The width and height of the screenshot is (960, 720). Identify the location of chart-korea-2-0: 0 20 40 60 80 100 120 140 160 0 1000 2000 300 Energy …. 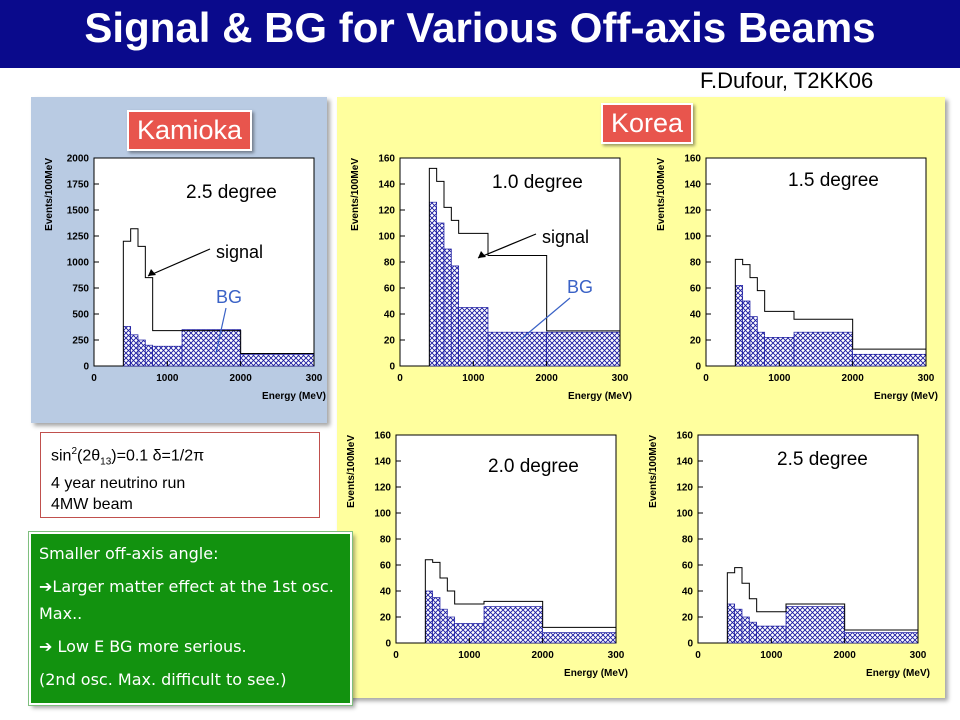
(483, 562).